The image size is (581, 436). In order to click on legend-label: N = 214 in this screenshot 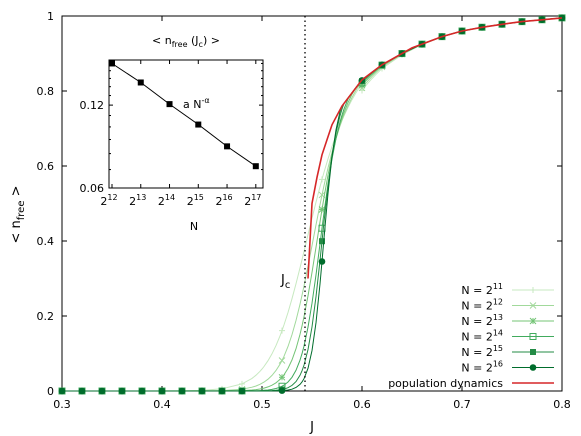, I will do `click(482, 336)`.